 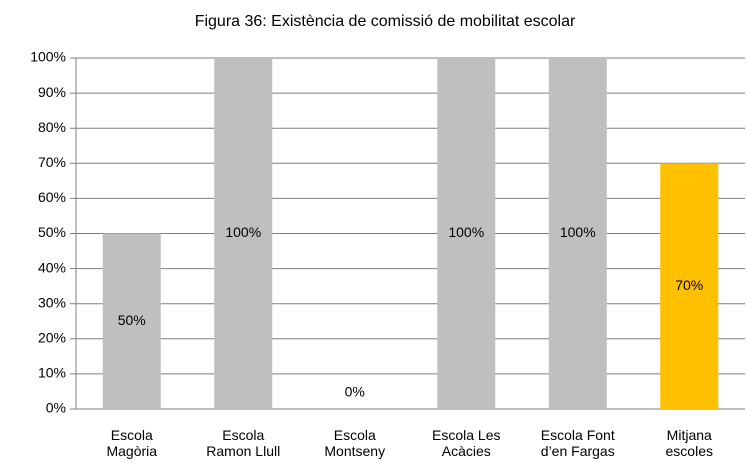 What do you see at coordinates (354, 443) in the screenshot?
I see `x-tick-label: Escola Montseny` at bounding box center [354, 443].